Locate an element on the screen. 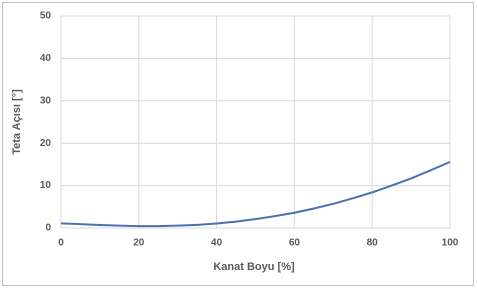 The width and height of the screenshot is (477, 289). y-tick-label: 10 is located at coordinates (46, 185).